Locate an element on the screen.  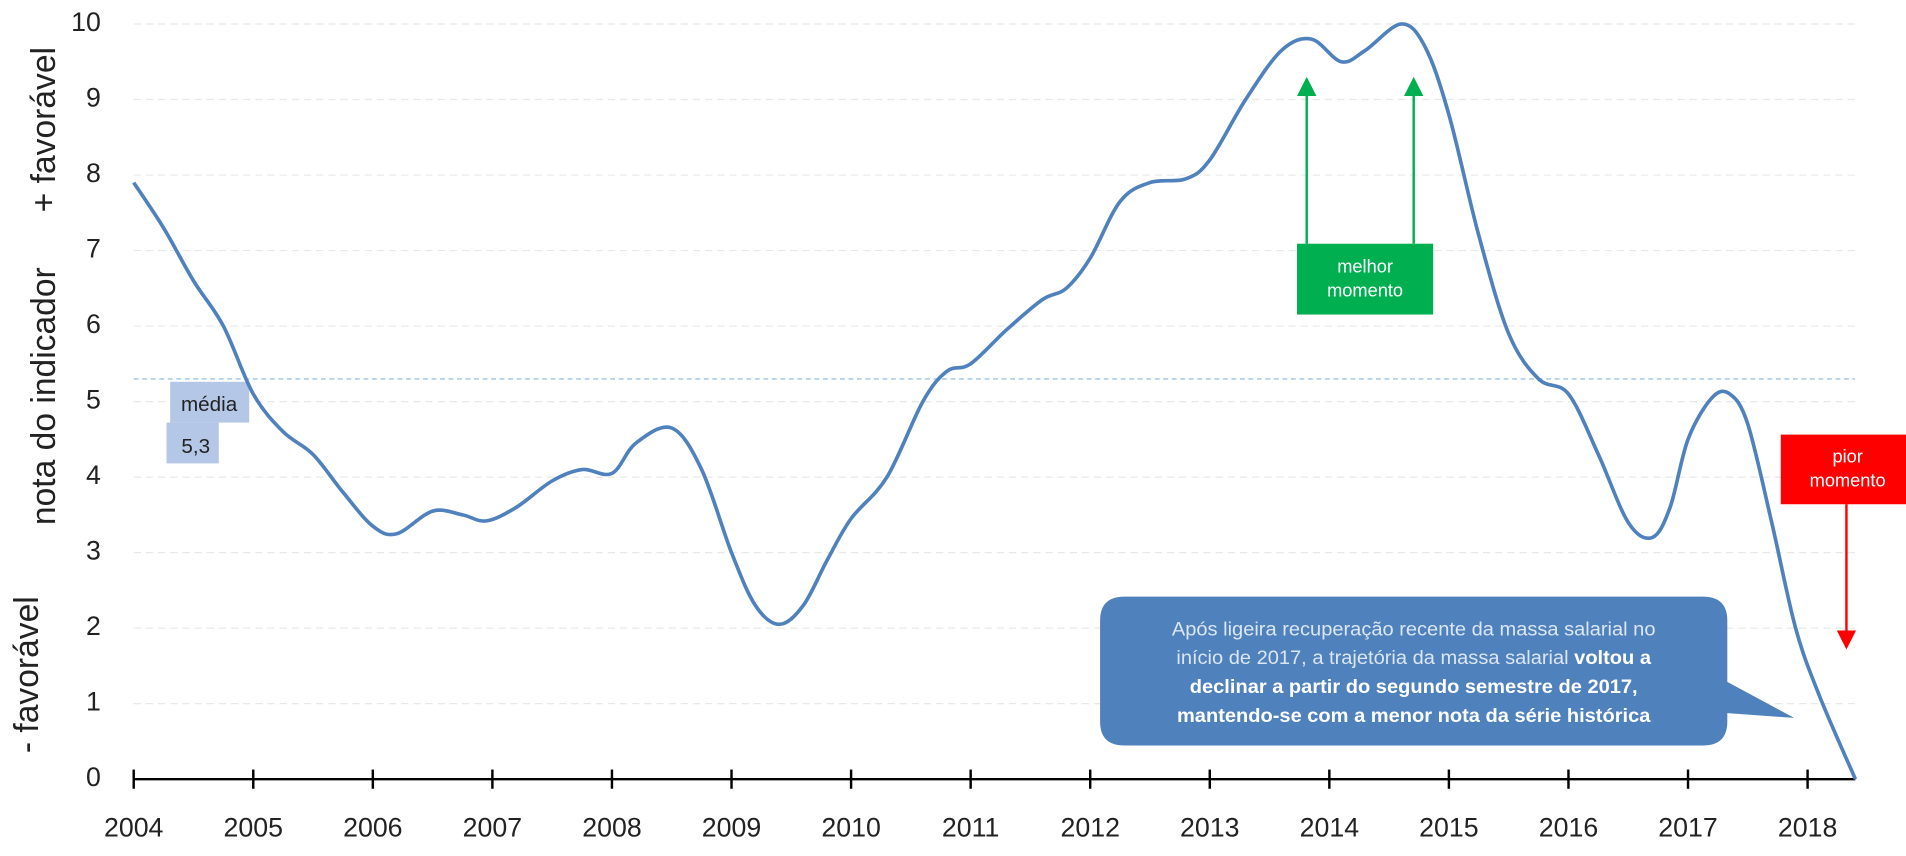
x-tick-label: 2012 is located at coordinates (1089, 828).